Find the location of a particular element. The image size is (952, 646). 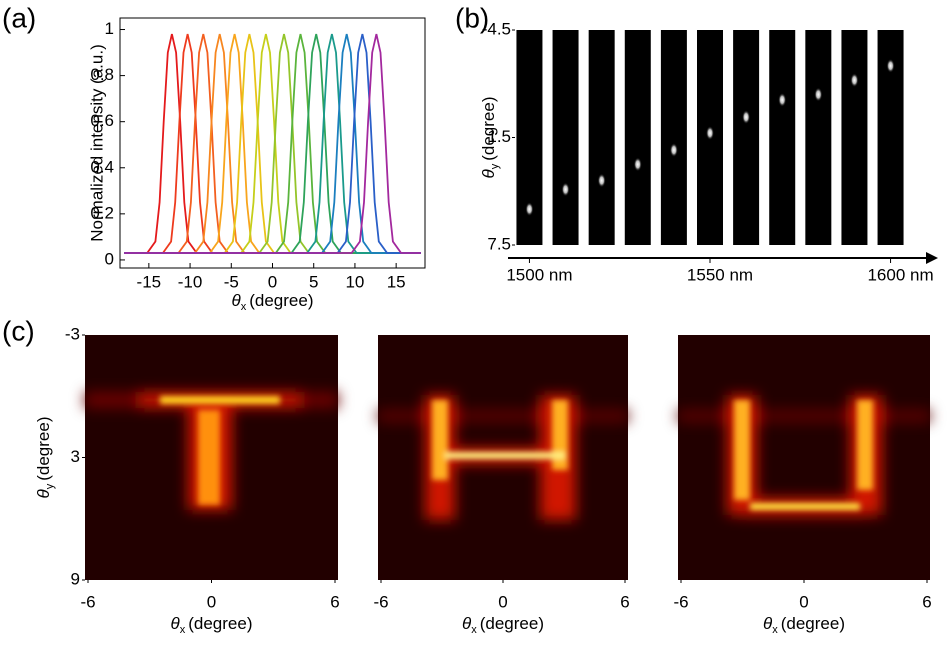

y-tick-label: 0.4 is located at coordinates (102, 166).